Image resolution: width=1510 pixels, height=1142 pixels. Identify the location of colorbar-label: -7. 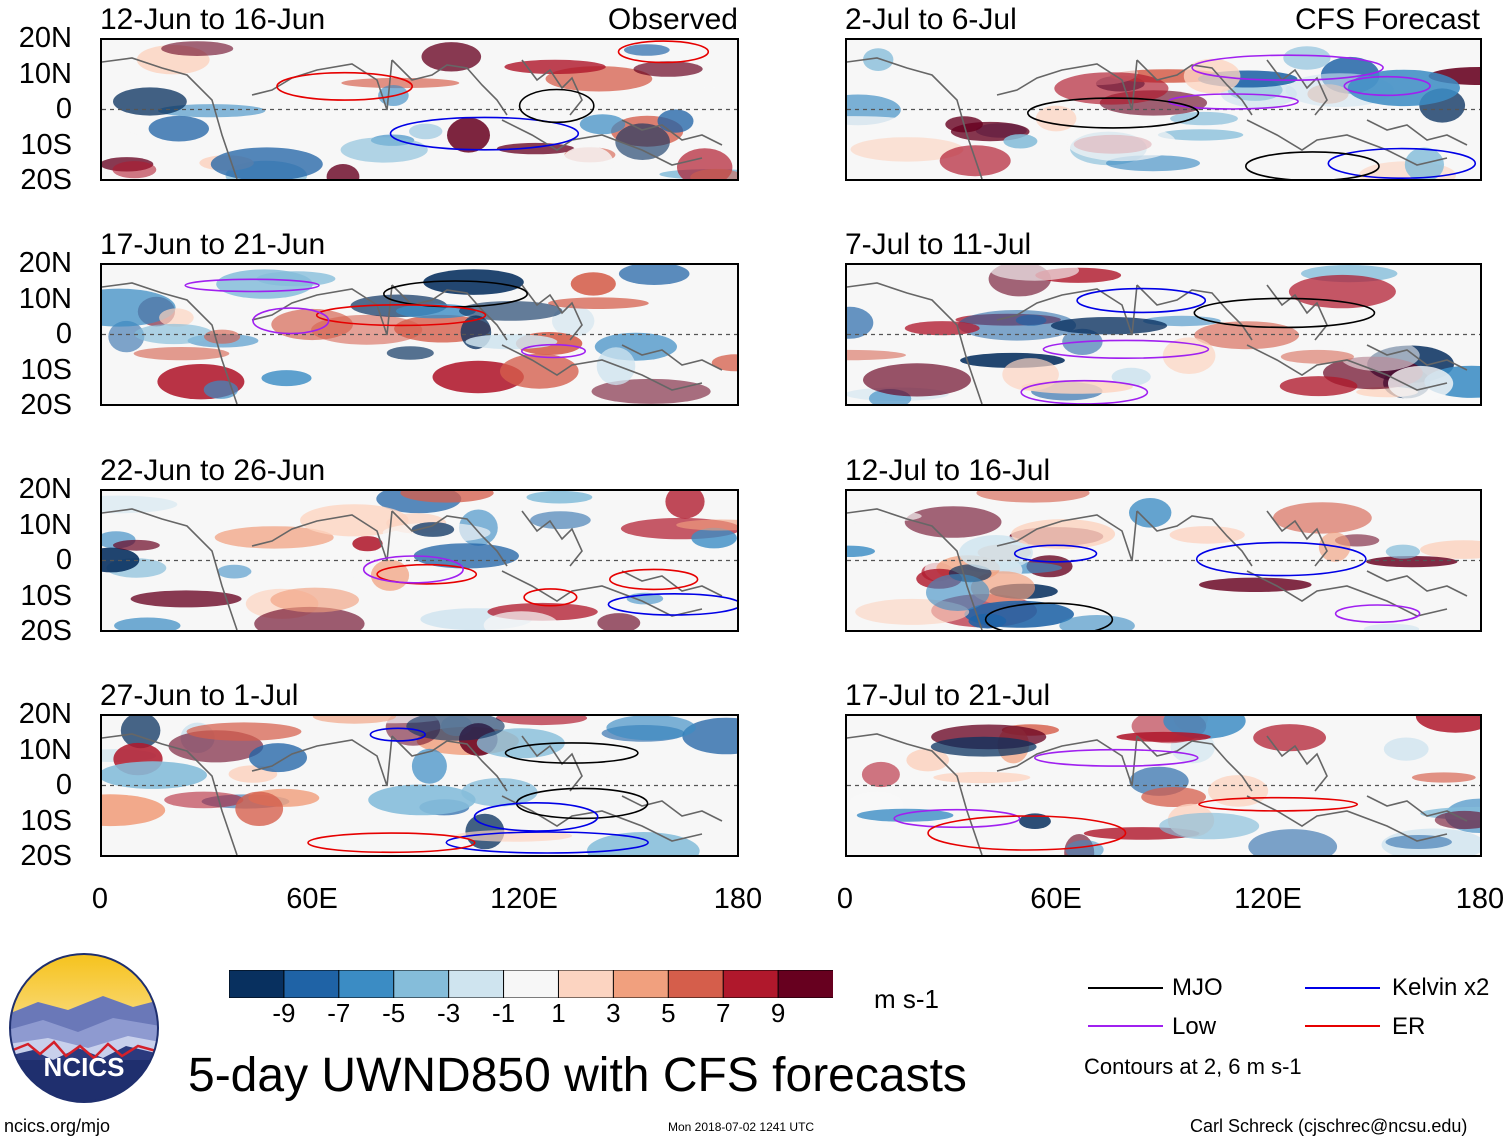
(339, 1013).